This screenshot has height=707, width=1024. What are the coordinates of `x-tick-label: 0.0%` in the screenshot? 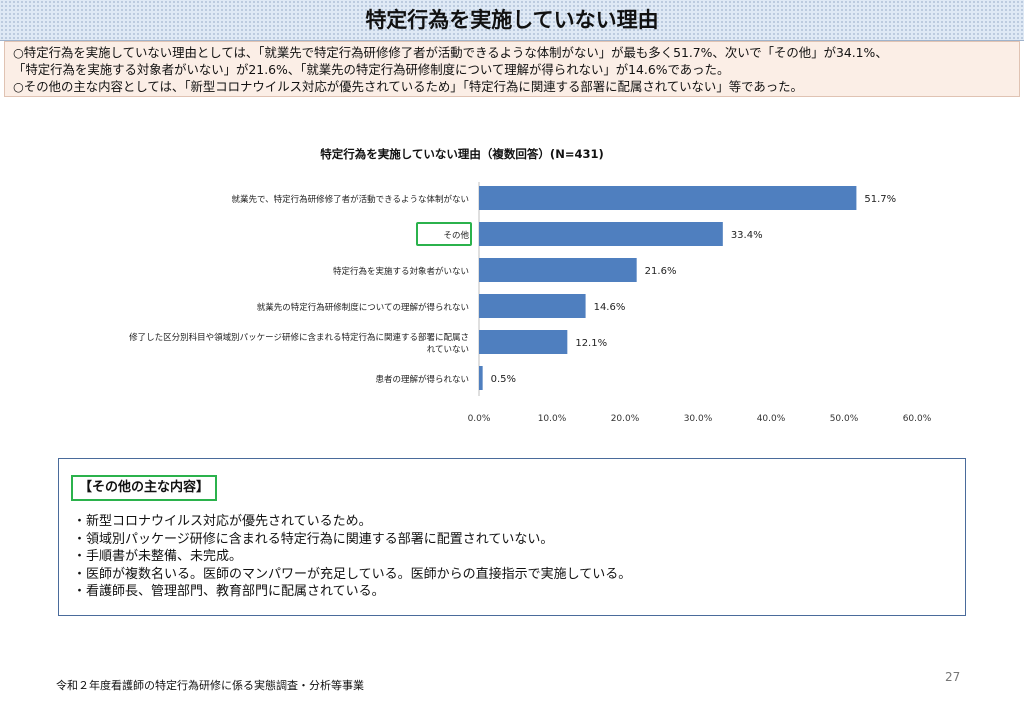 It's located at (479, 419).